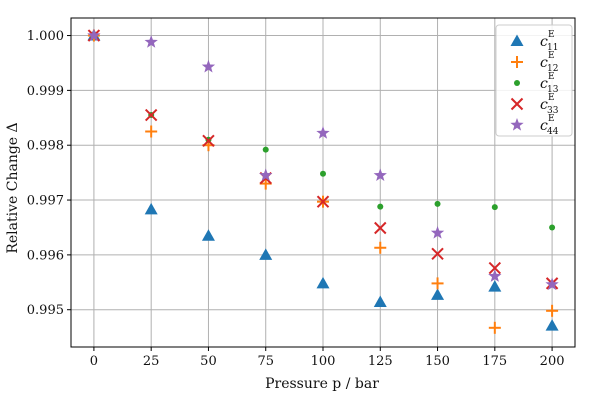  Describe the element at coordinates (265, 361) in the screenshot. I see `x-tick-label: 75` at that location.